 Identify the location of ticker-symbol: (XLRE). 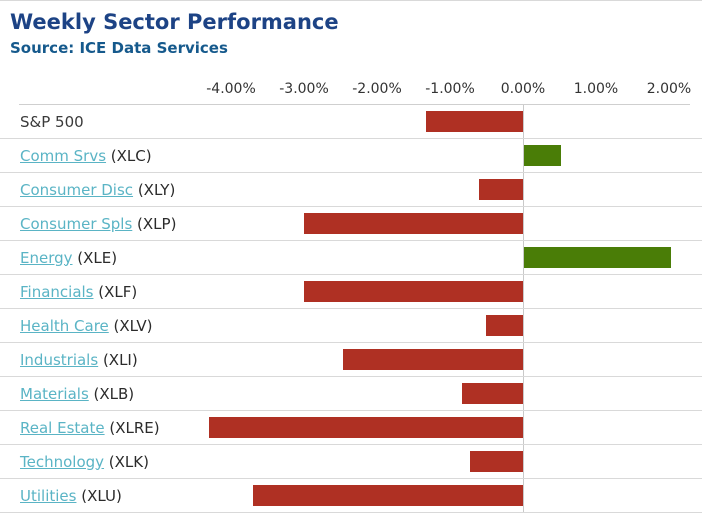
(132, 427).